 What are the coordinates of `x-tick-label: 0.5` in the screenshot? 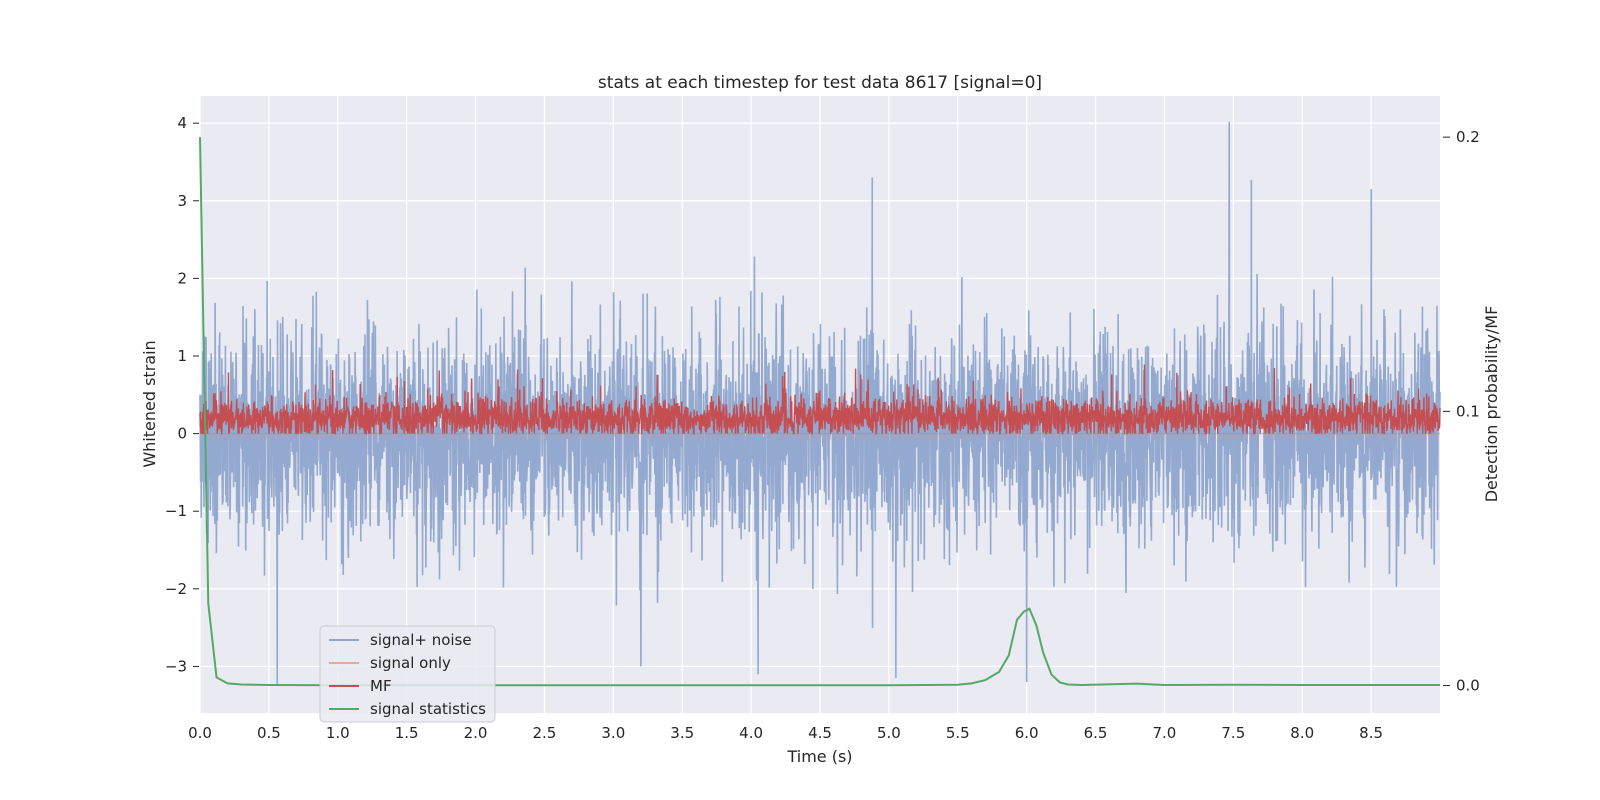 It's located at (269, 733).